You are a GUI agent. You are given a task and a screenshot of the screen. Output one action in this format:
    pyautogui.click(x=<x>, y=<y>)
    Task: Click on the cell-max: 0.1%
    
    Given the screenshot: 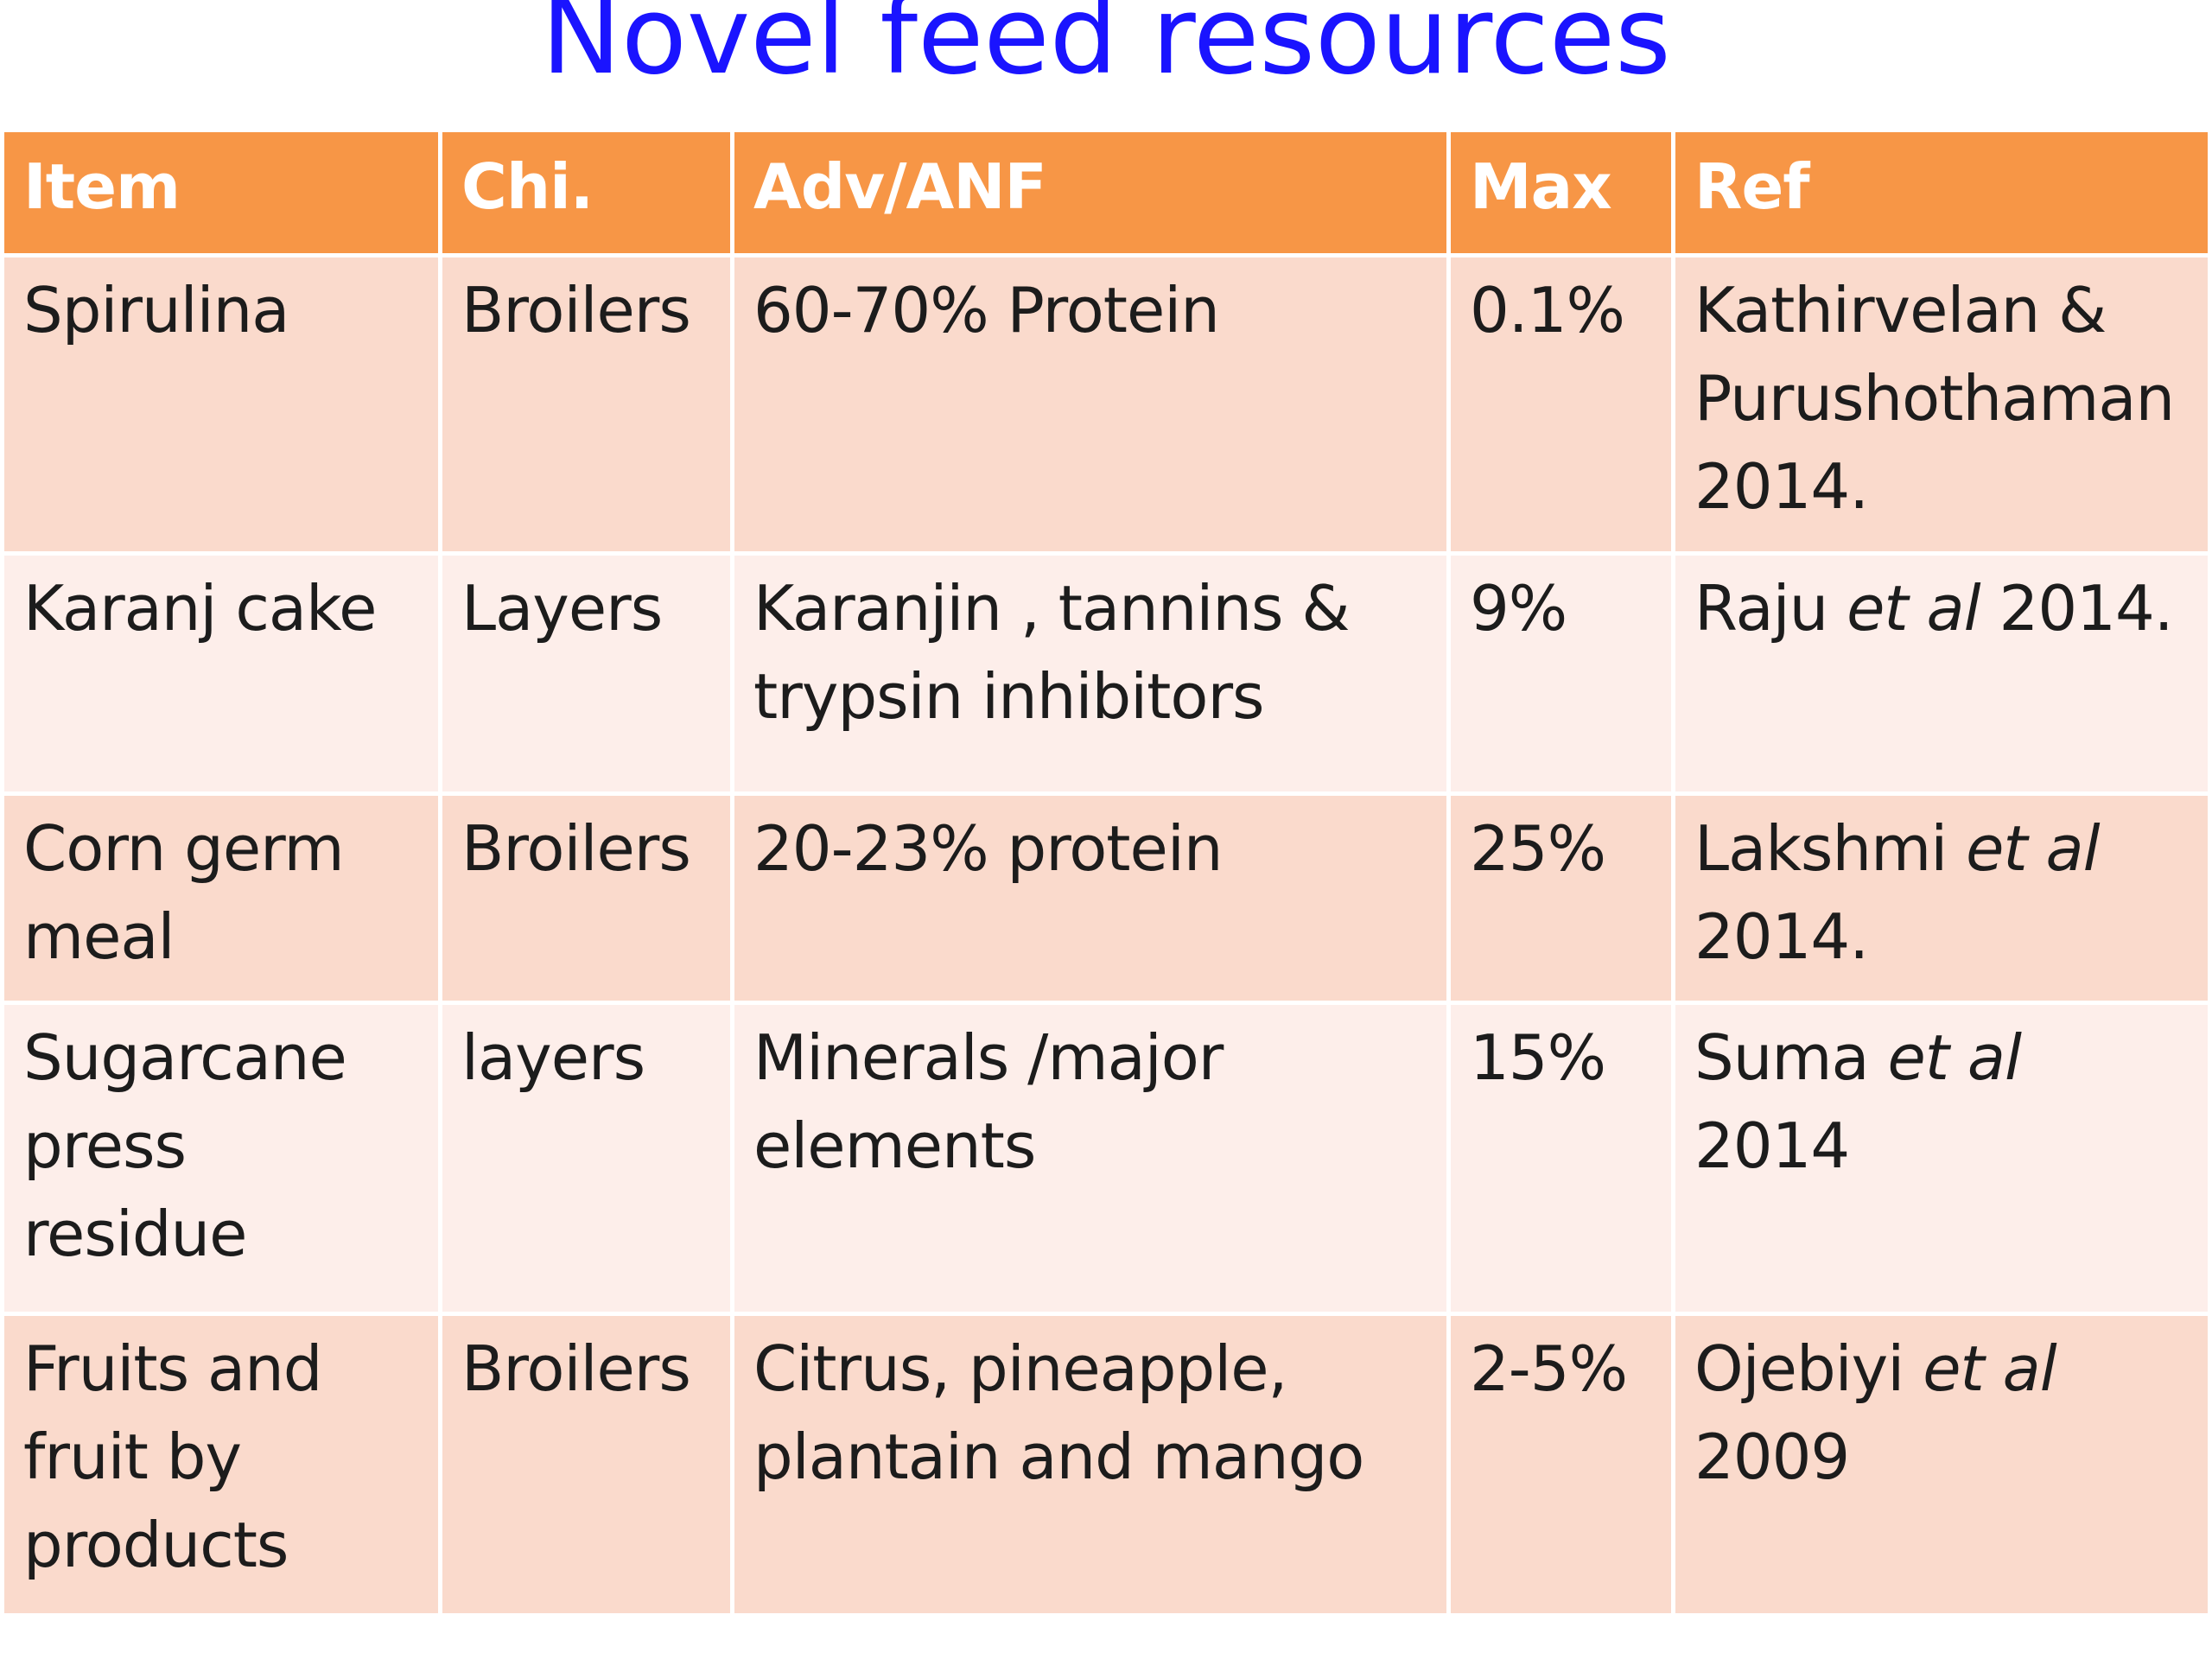 What is the action you would take?
    pyautogui.click(x=1561, y=404)
    